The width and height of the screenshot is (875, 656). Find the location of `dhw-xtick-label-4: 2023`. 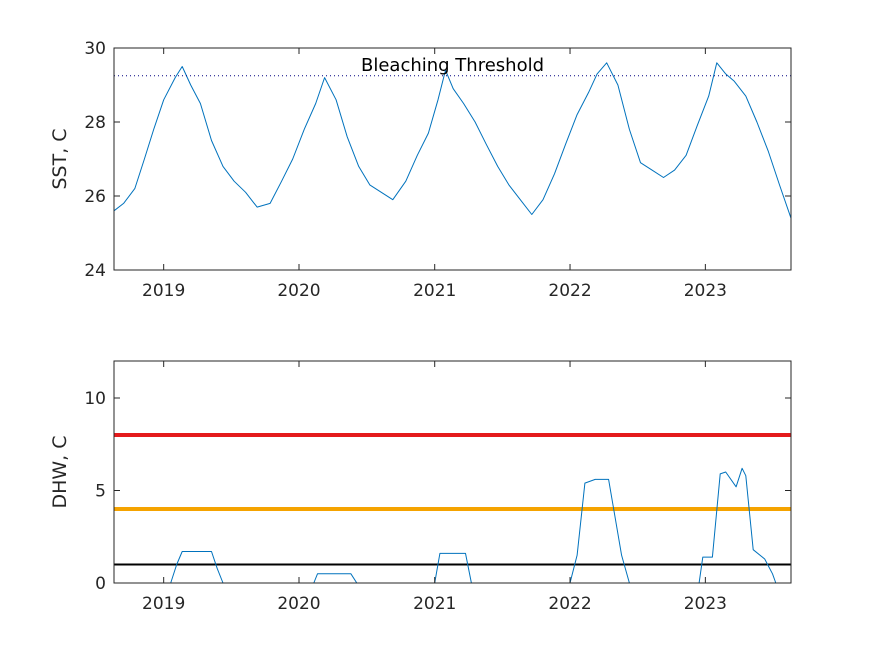

dhw-xtick-label-4: 2023 is located at coordinates (705, 604).